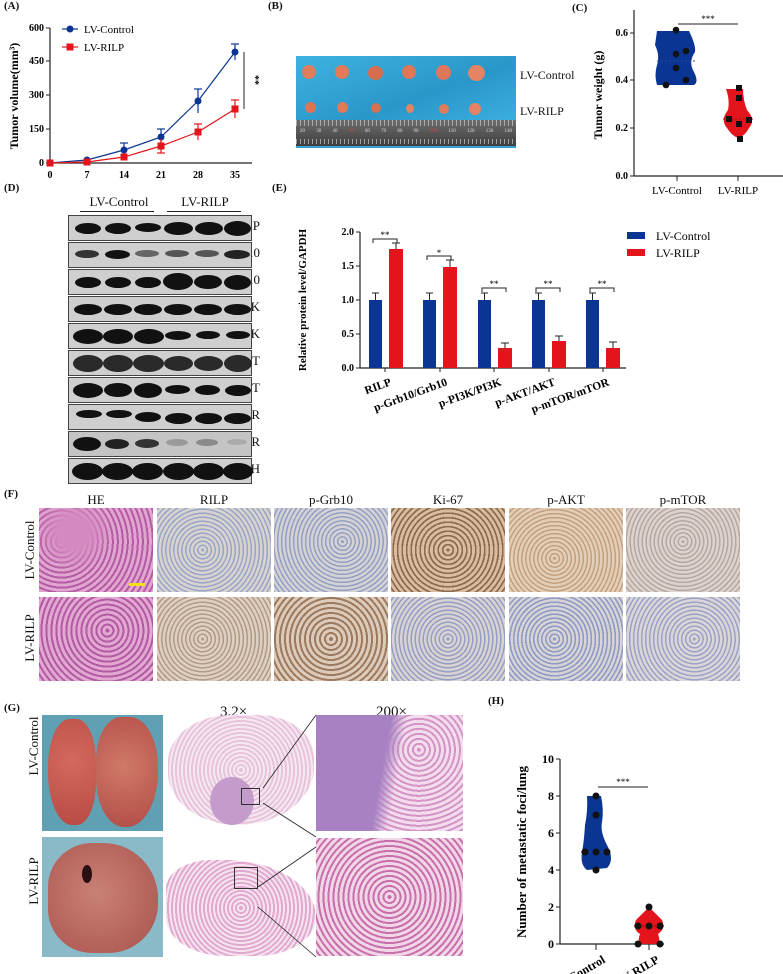 Image resolution: width=783 pixels, height=974 pixels. What do you see at coordinates (331, 639) in the screenshot?
I see `ihc-image-pgrb10-rilp` at bounding box center [331, 639].